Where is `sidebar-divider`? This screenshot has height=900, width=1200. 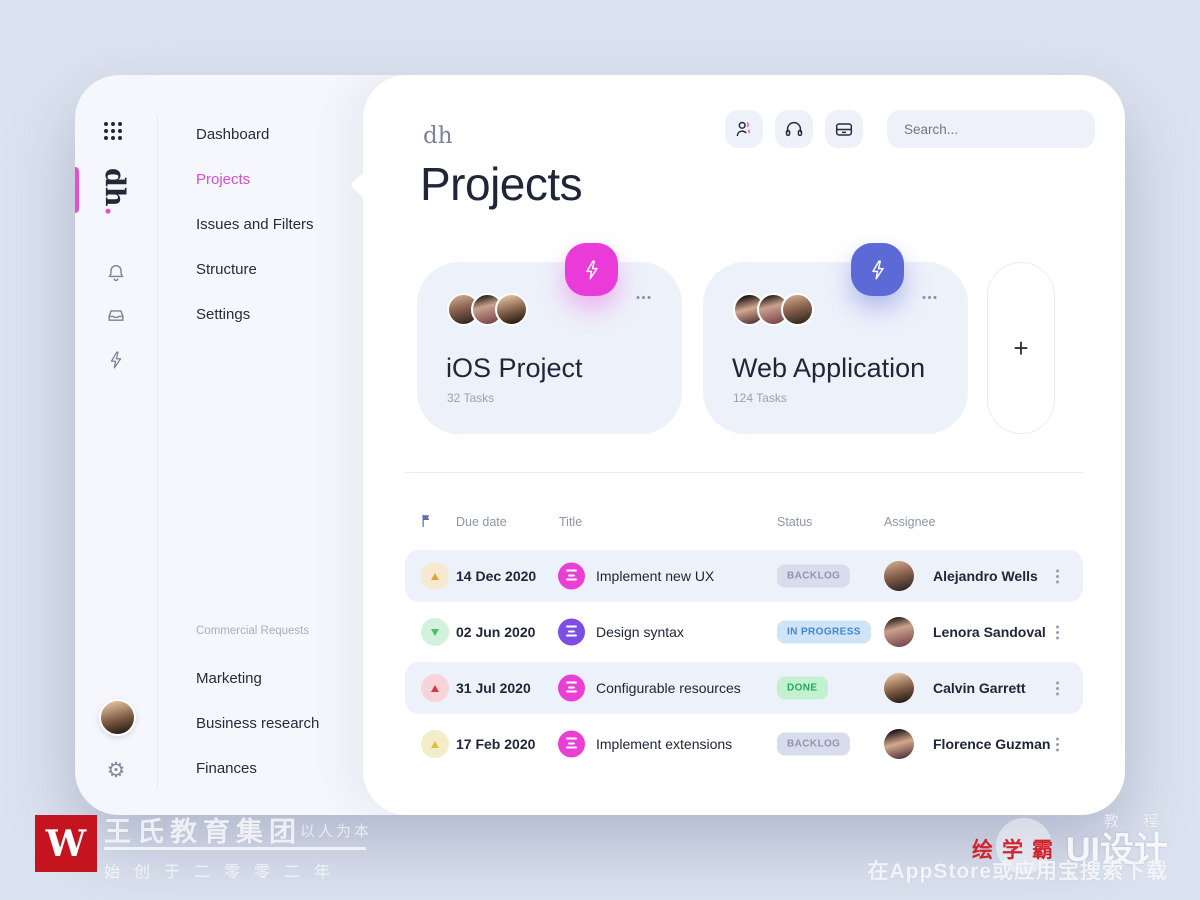 sidebar-divider is located at coordinates (157, 452).